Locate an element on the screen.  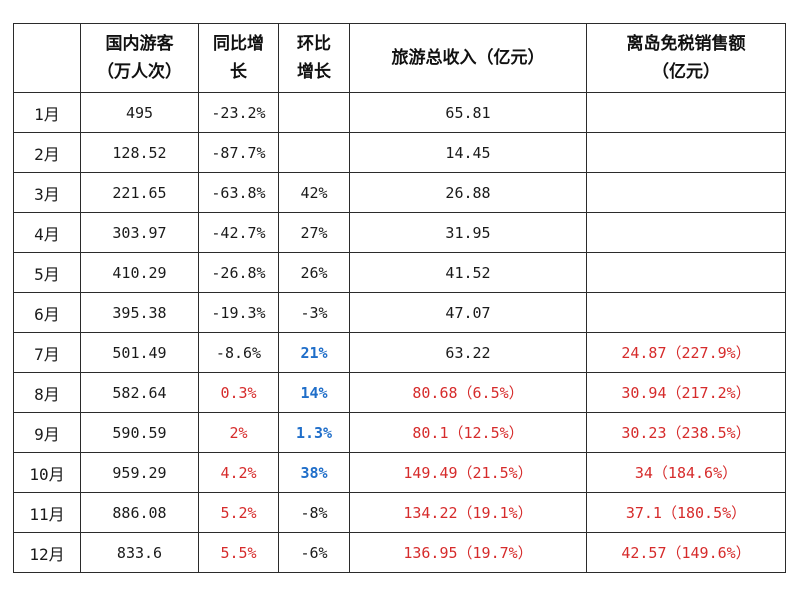
header-line: （万人次） is located at coordinates (139, 72).